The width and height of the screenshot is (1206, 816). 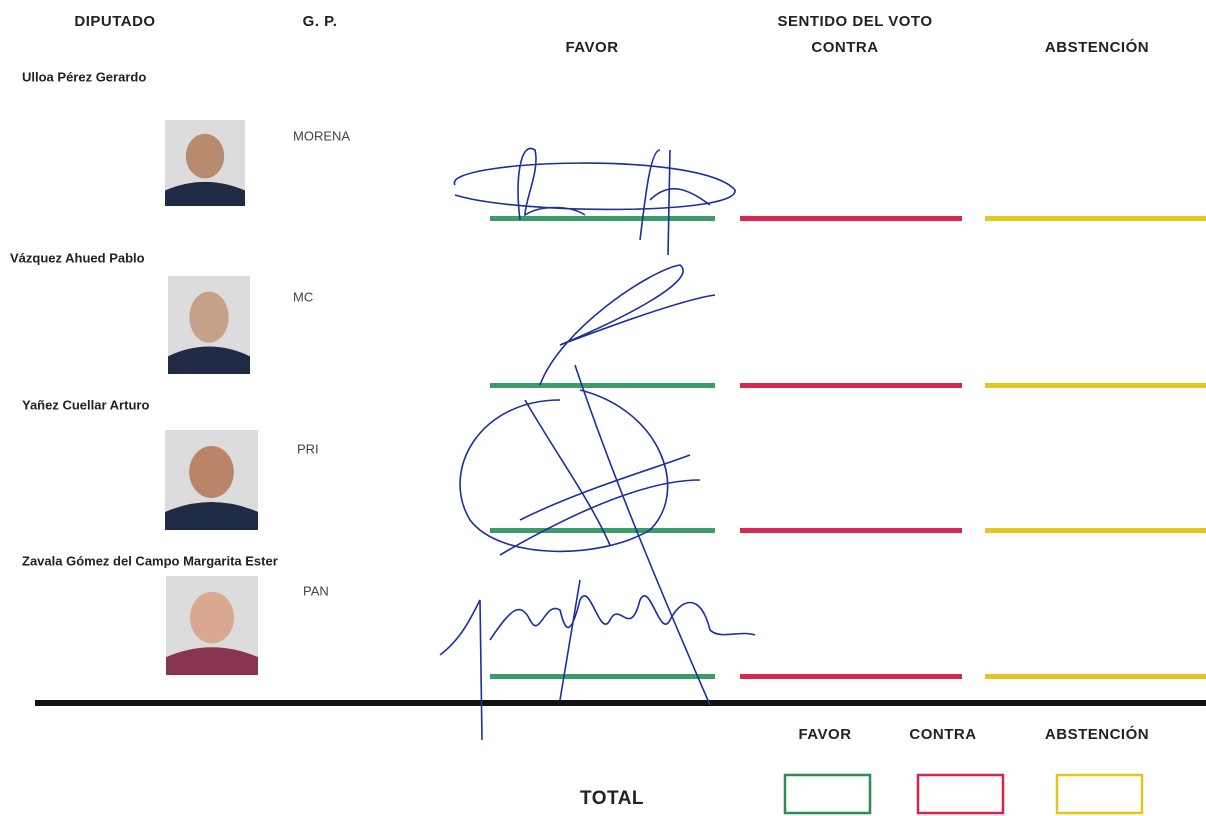 What do you see at coordinates (85, 404) in the screenshot?
I see `deputy-name: Yañez Cuellar Arturo` at bounding box center [85, 404].